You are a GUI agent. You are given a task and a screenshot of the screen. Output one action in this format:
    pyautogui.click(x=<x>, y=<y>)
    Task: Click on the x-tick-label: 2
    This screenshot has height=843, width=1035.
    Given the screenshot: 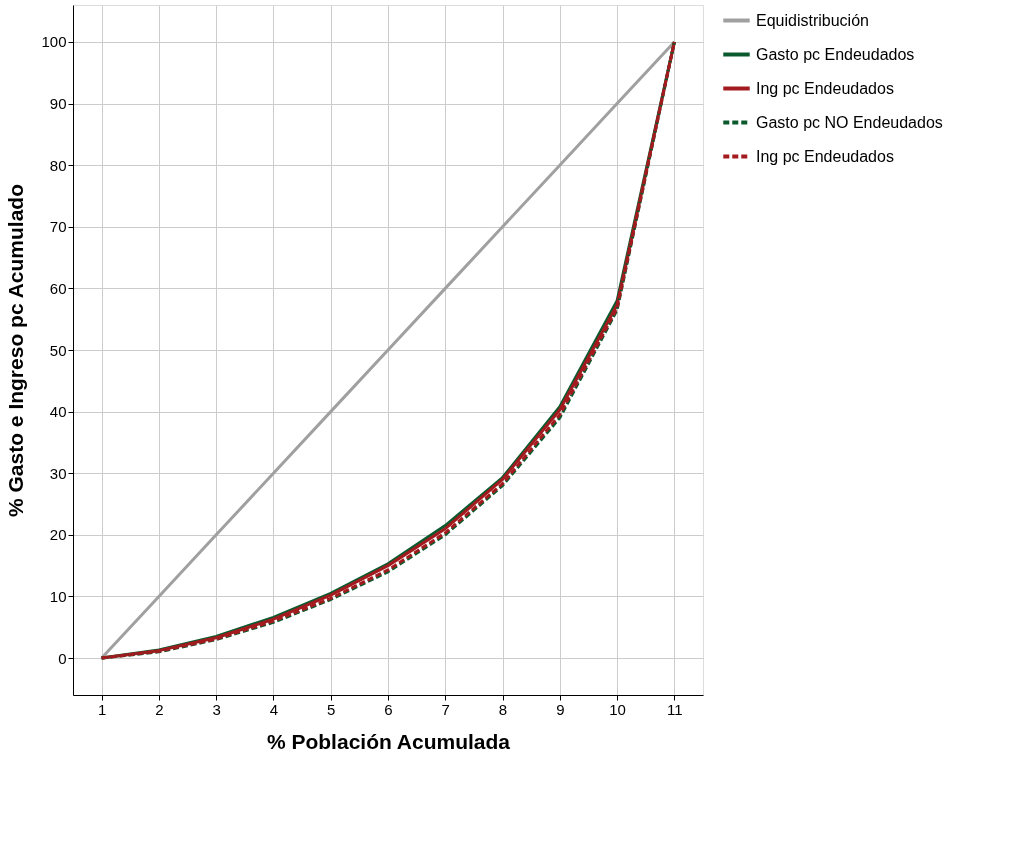 What is the action you would take?
    pyautogui.click(x=159, y=709)
    